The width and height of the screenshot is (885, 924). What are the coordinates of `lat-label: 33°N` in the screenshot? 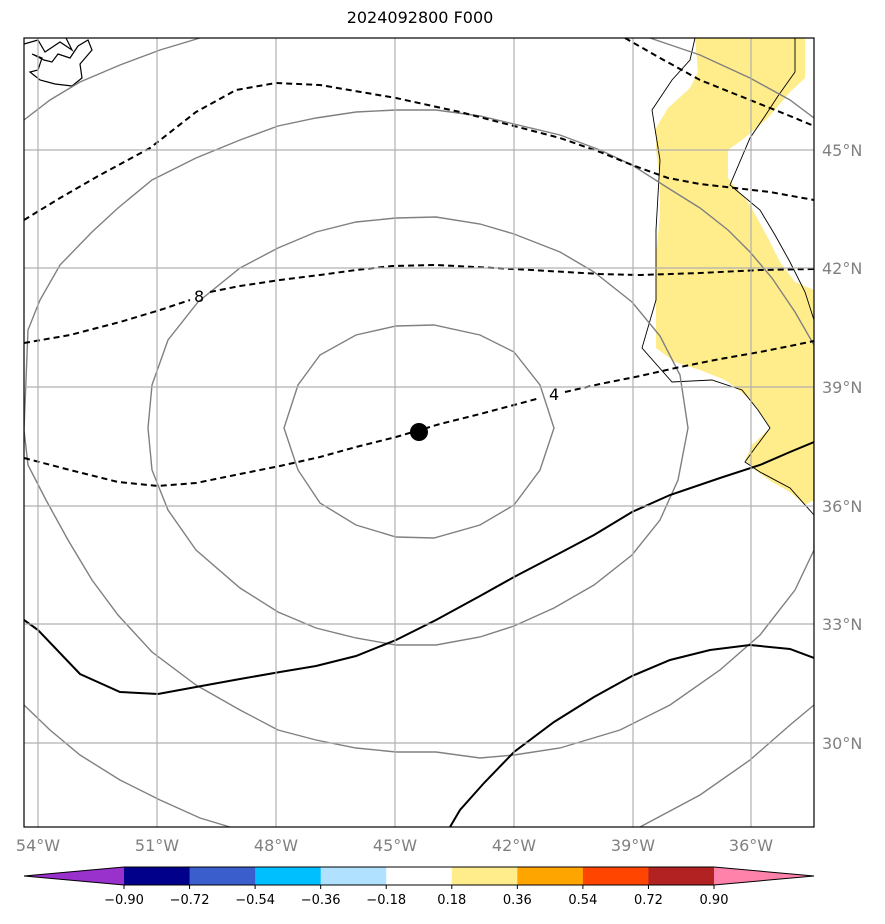 It's located at (842, 624).